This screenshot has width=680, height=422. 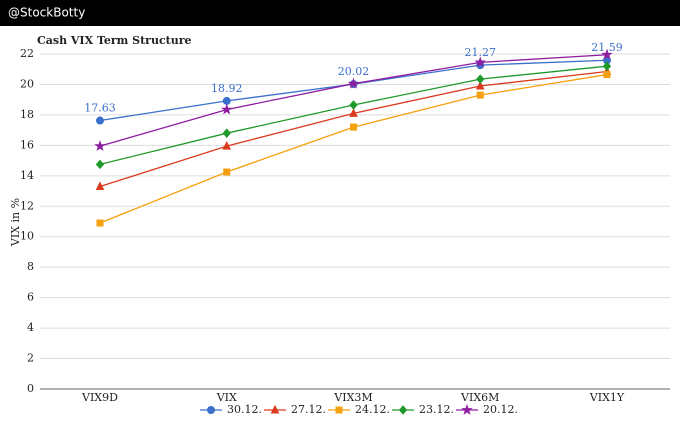 I want to click on x-tick-label: VIX6M, so click(x=479, y=397).